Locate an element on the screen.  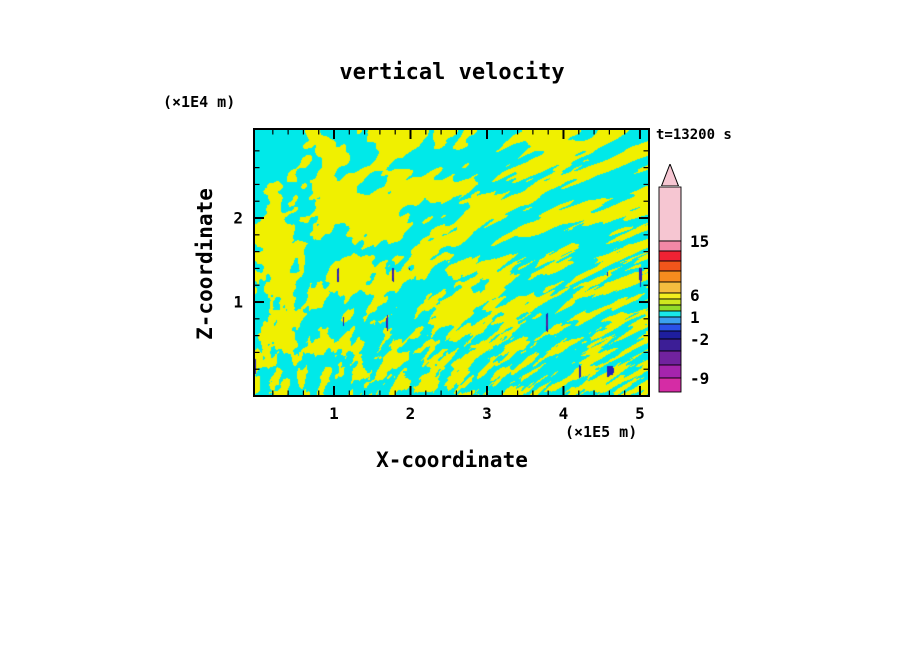
x-axis-unit-label: (×1E5 m) is located at coordinates (601, 432).